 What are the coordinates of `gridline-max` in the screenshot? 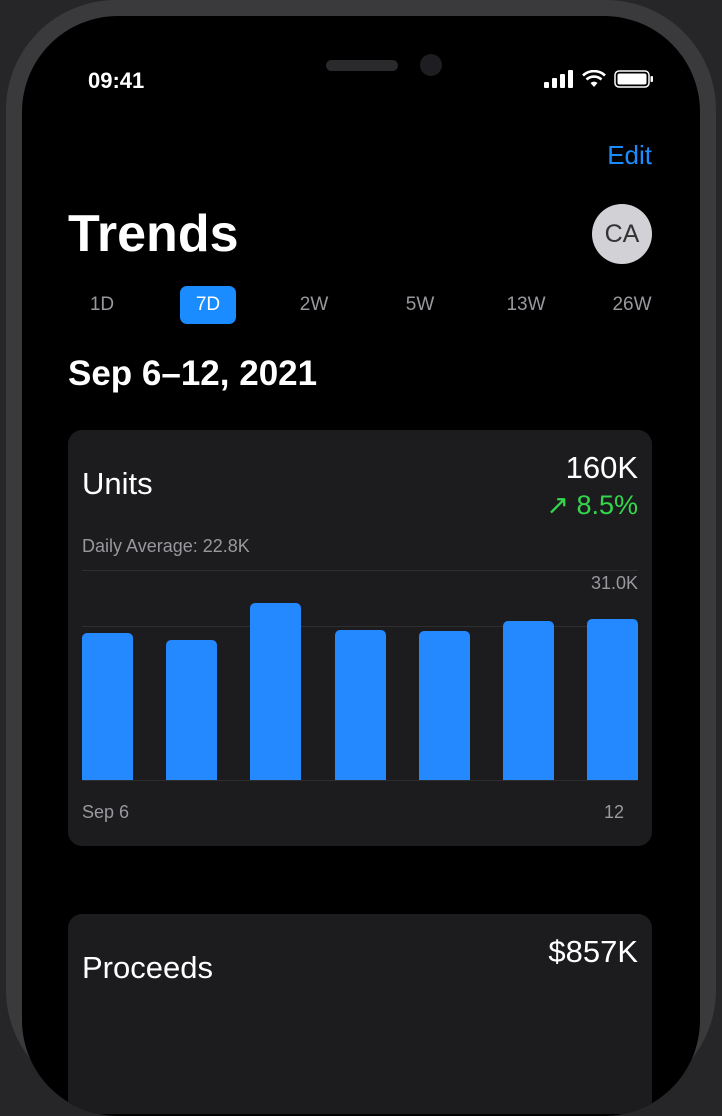 It's located at (360, 570).